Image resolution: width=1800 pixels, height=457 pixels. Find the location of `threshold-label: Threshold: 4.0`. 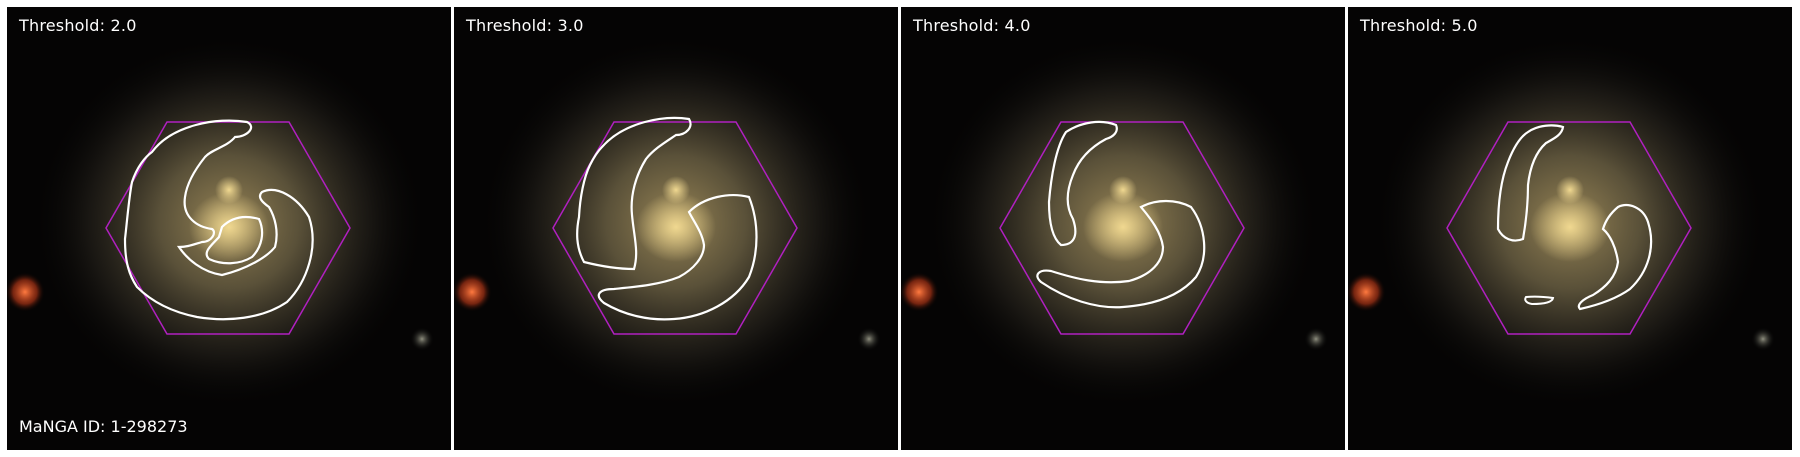

threshold-label: Threshold: 4.0 is located at coordinates (972, 25).